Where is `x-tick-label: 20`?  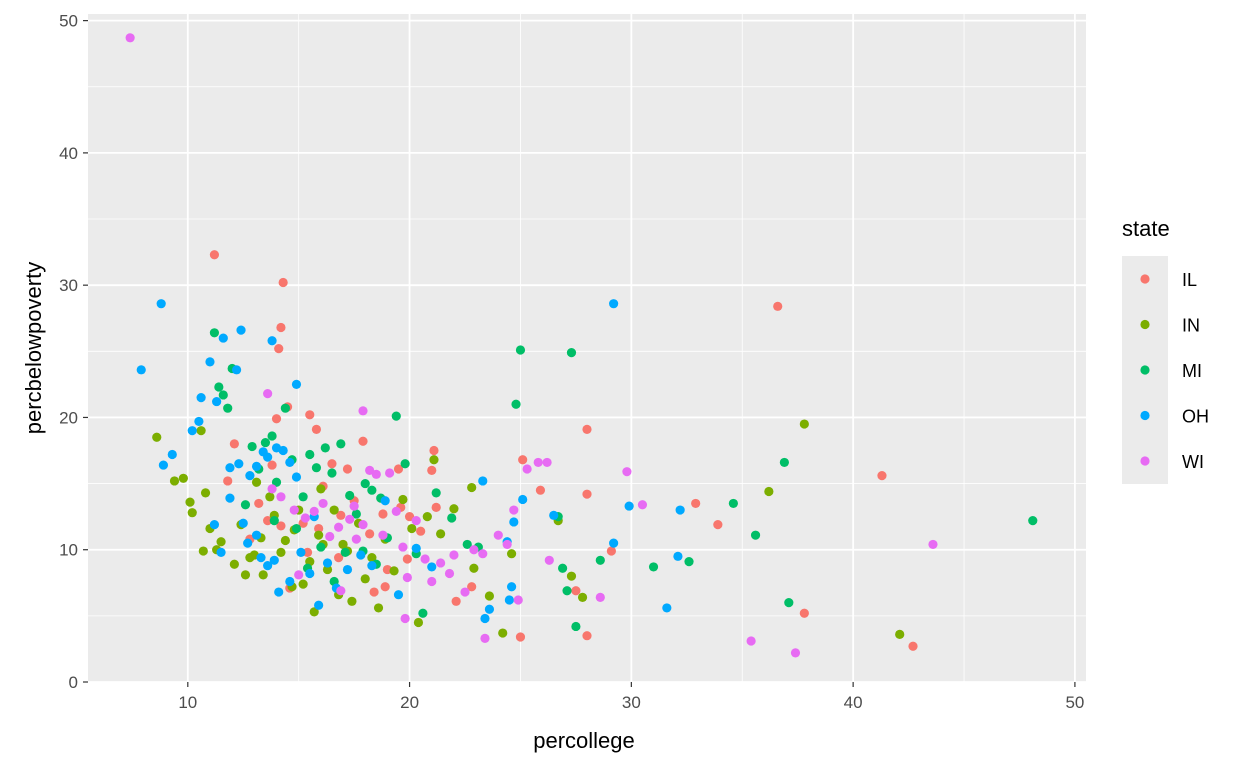 x-tick-label: 20 is located at coordinates (409, 702).